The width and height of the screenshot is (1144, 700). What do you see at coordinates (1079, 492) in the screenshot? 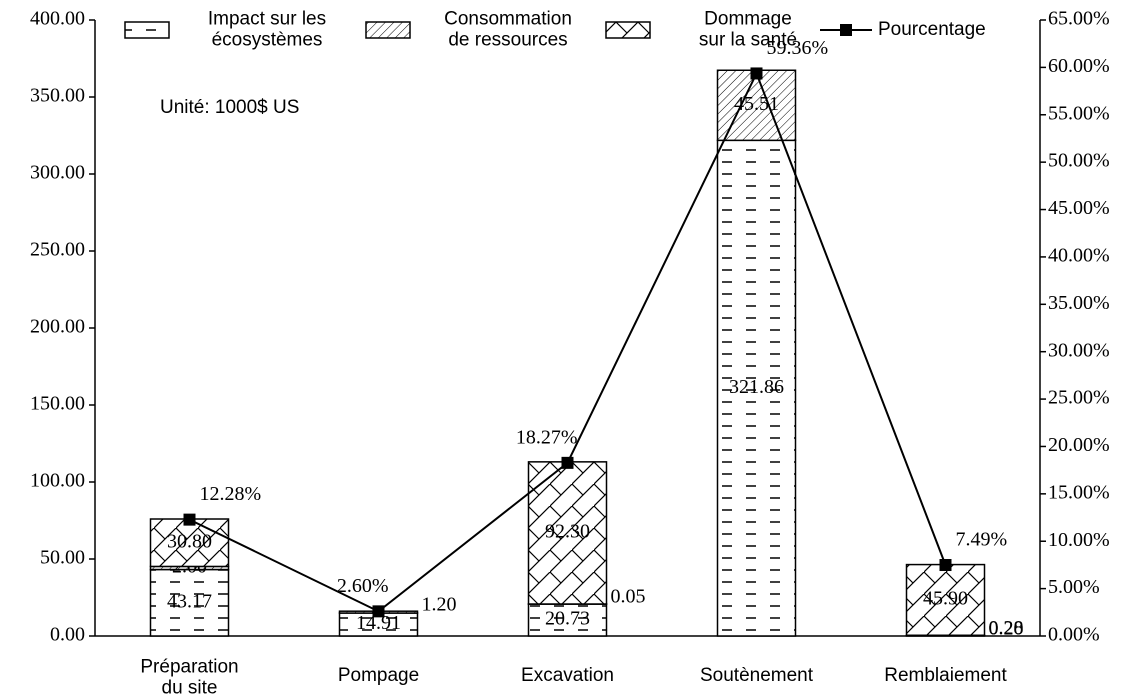
I see `y2-tick-label: 15.00%` at bounding box center [1079, 492].